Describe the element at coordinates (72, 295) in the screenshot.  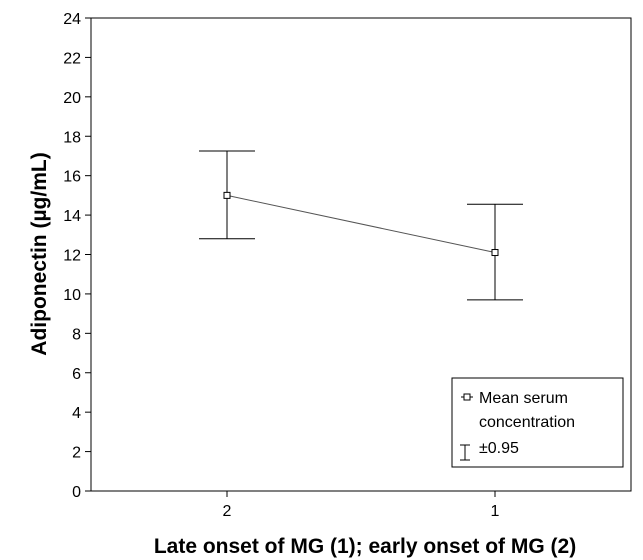
I see `y-tick-label: 10` at that location.